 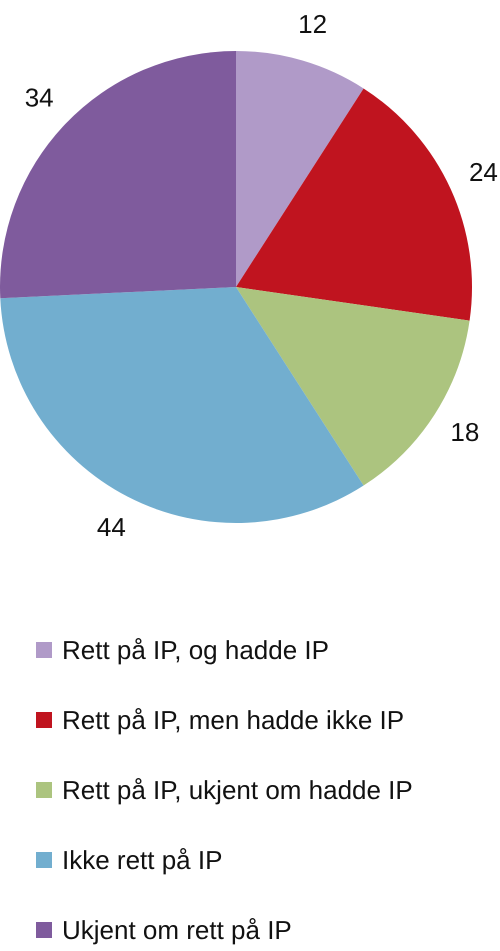 I want to click on data-label: 34, so click(x=39, y=97).